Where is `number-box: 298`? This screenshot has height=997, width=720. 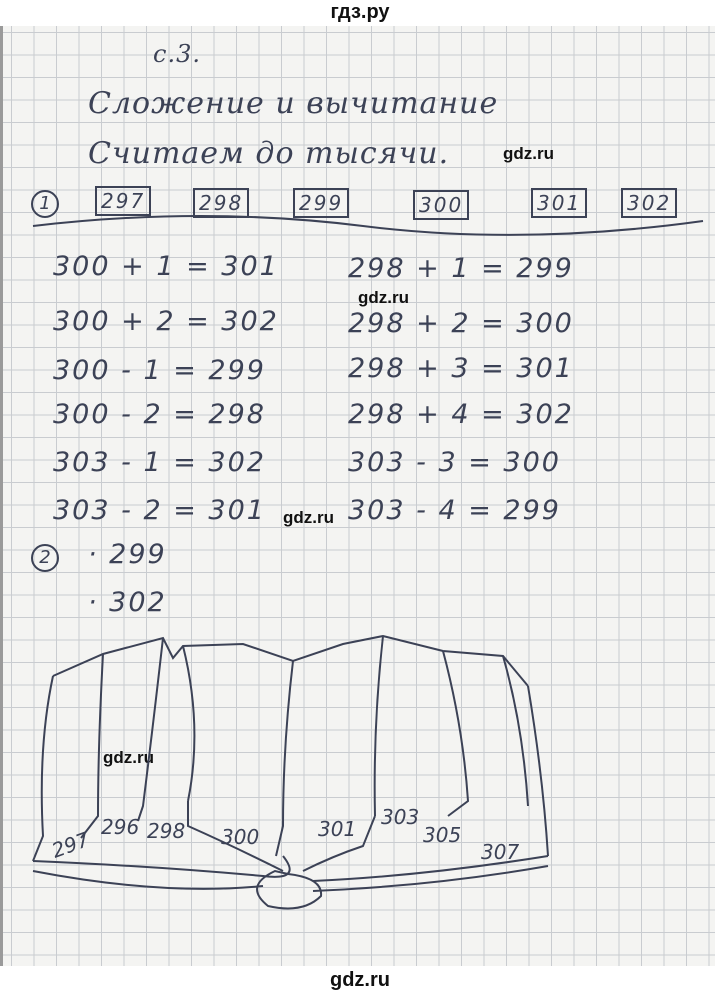 number-box: 298 is located at coordinates (221, 203).